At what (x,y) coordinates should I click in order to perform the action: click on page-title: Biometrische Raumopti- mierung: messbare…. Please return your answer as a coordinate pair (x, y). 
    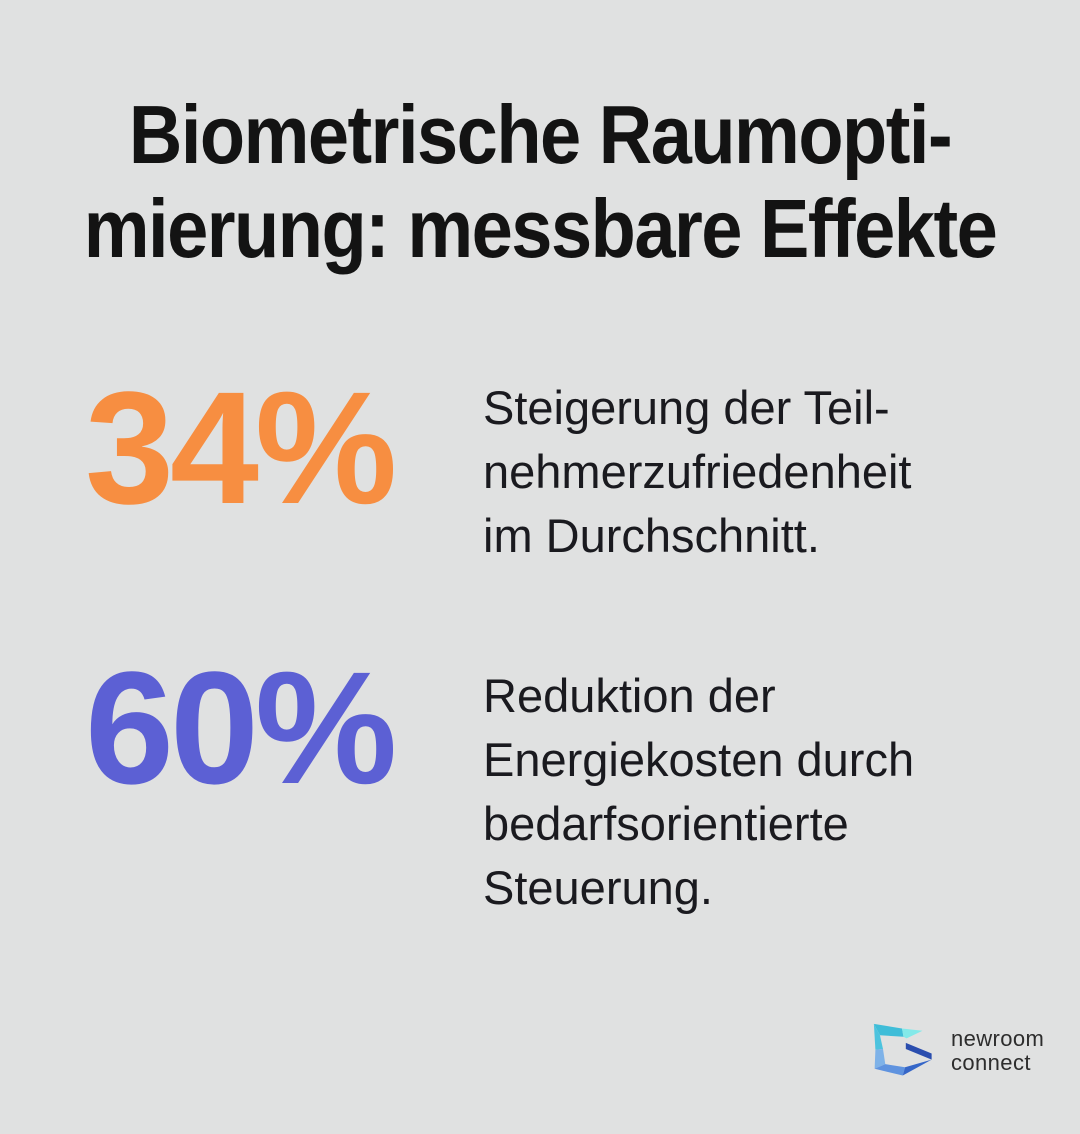
    Looking at the image, I should click on (540, 182).